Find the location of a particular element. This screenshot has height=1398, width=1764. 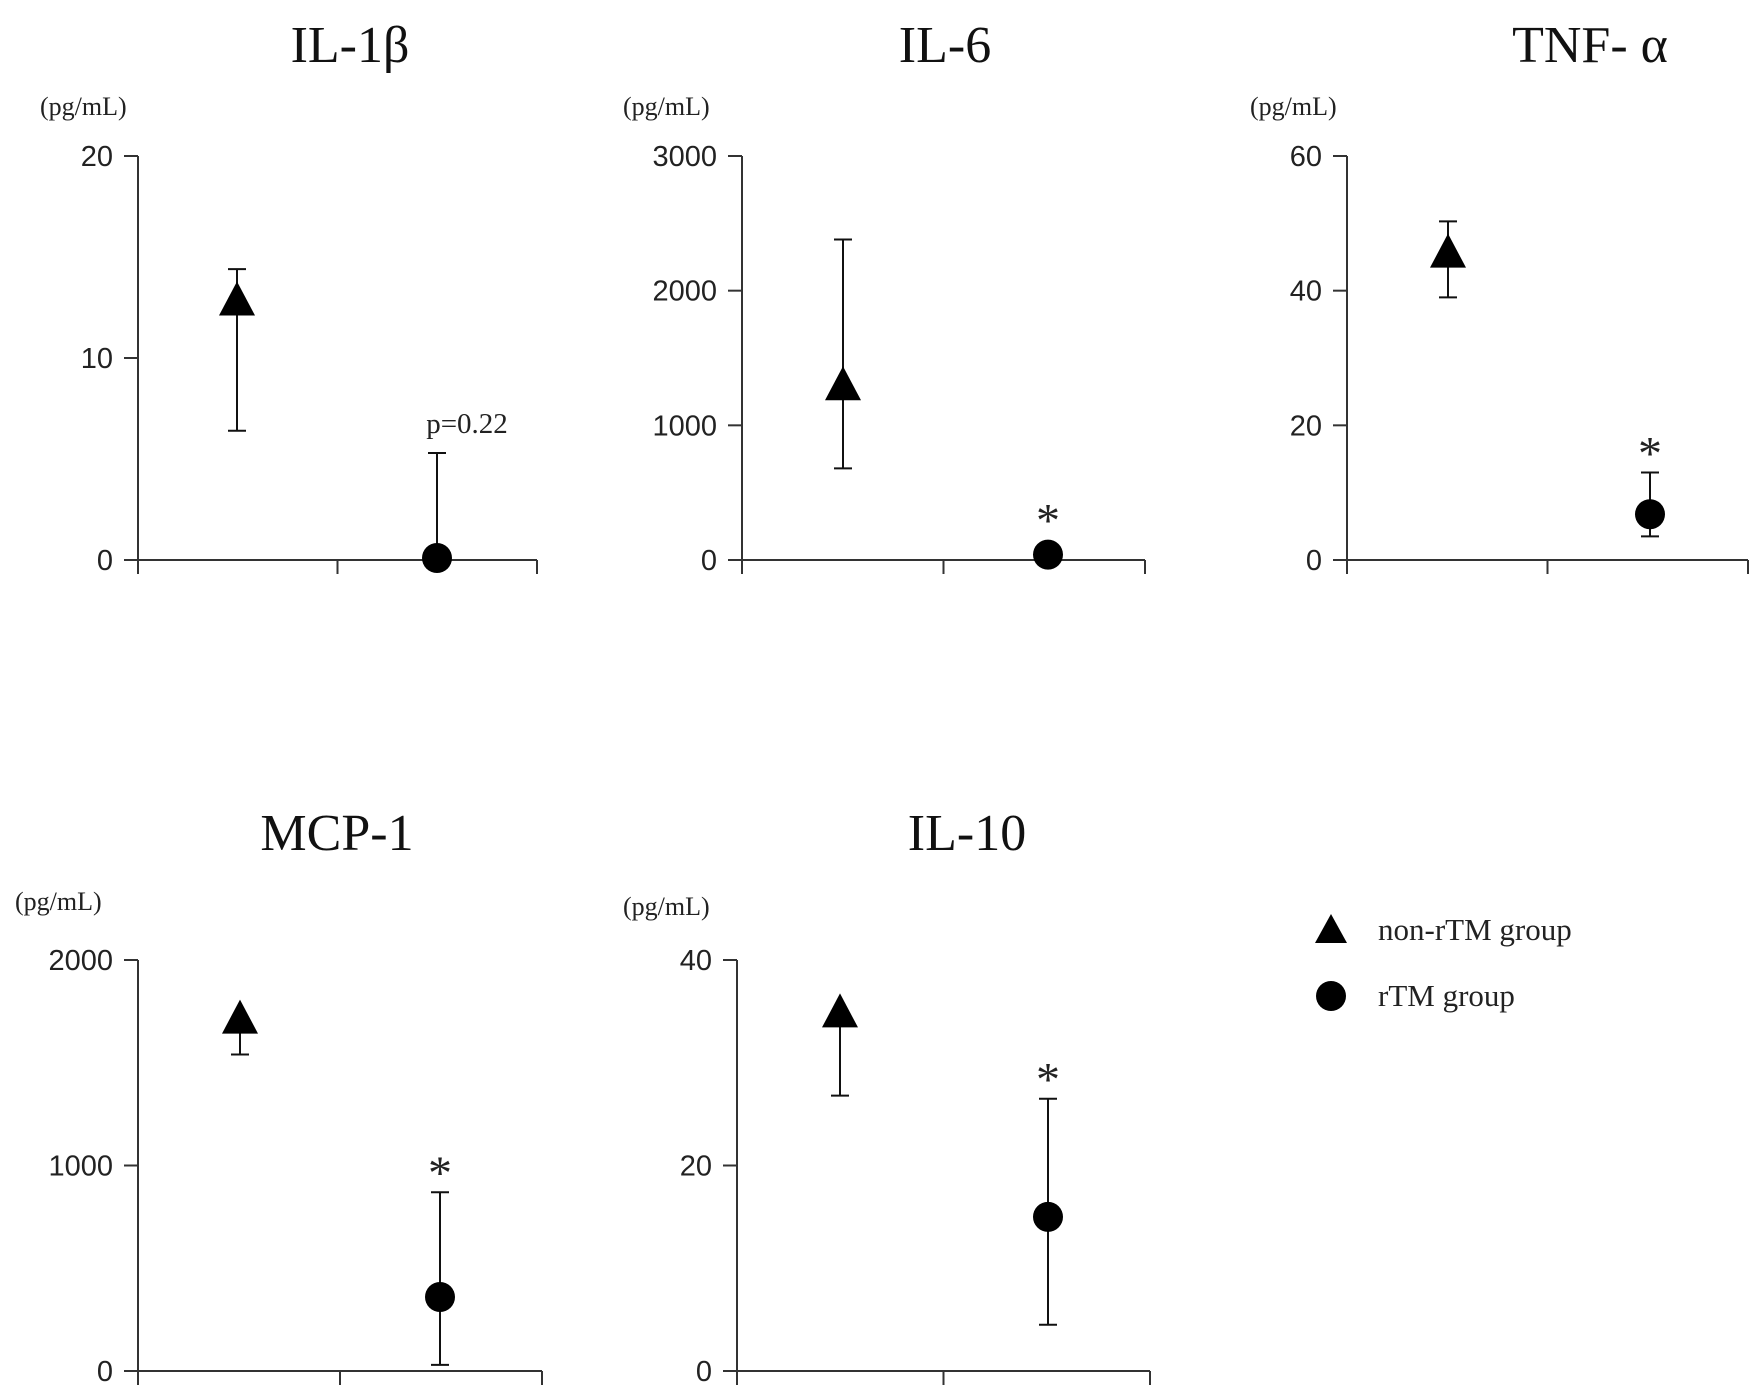

chart-title: IL-1β is located at coordinates (350, 45).